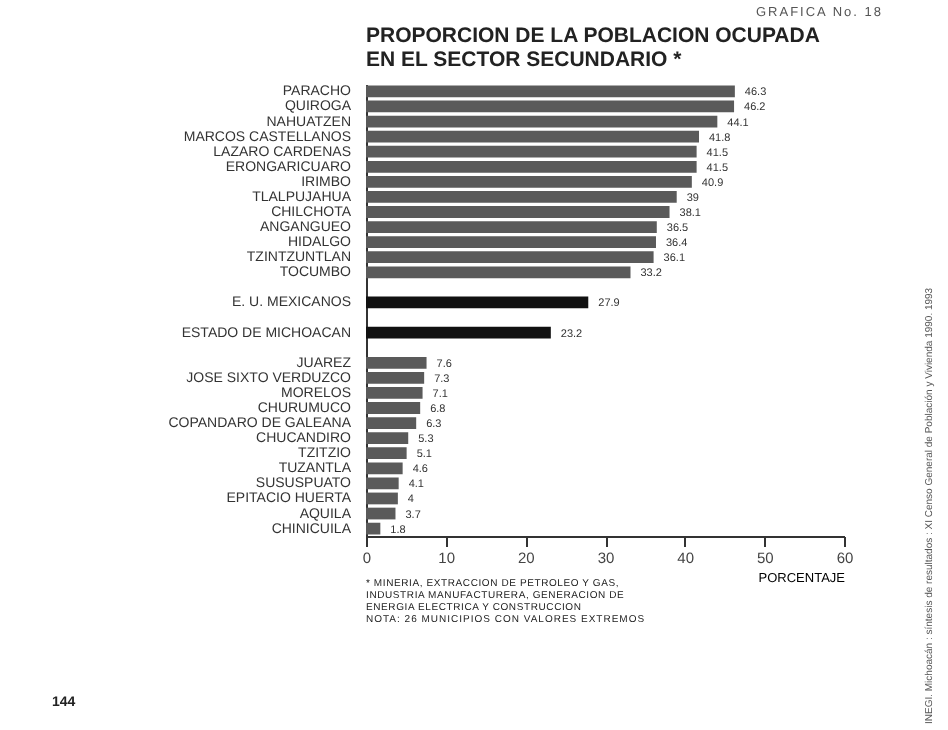 Image resolution: width=948 pixels, height=730 pixels. Describe the element at coordinates (594, 48) in the screenshot. I see `chart-title: PROPORCION DE LA POBLACION OCUPADA EN EL SECTOR SECUNDARIO *` at that location.